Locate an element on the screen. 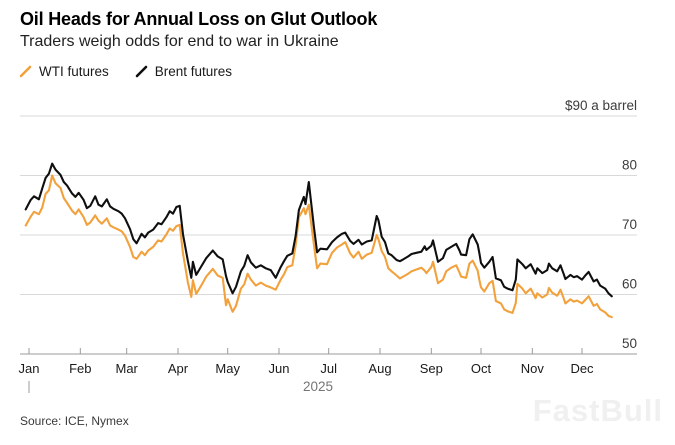  y-axis-label-60: 60 is located at coordinates (629, 284).